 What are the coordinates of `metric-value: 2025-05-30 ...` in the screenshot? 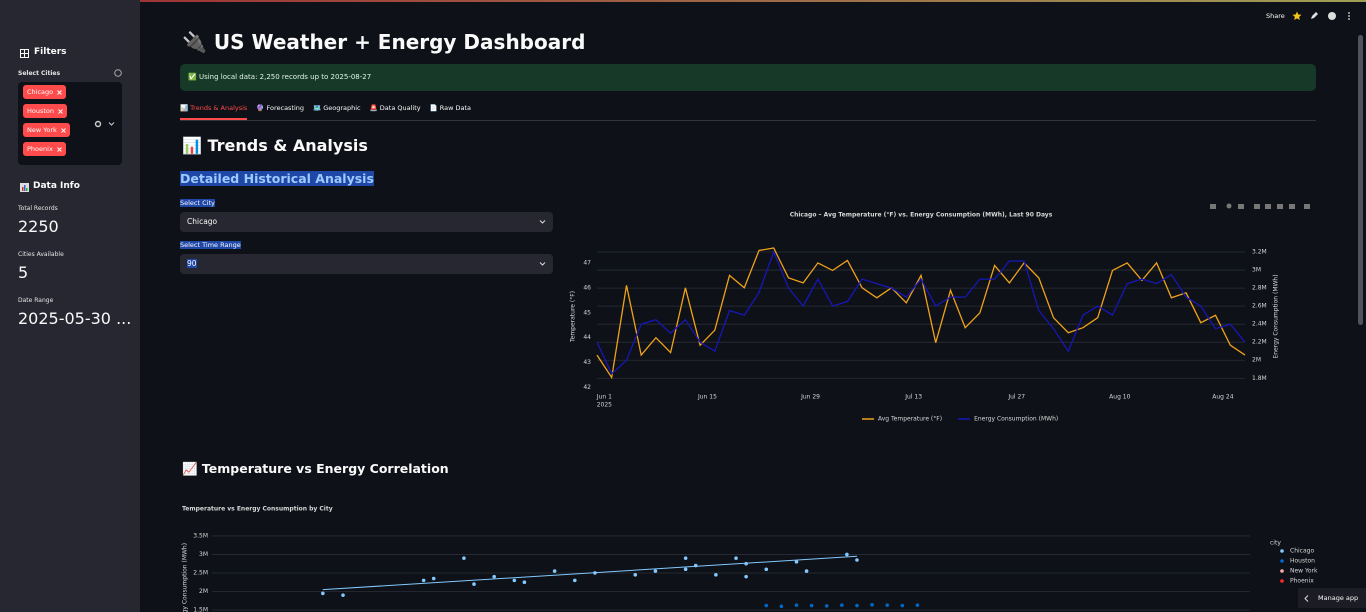 It's located at (75, 318).